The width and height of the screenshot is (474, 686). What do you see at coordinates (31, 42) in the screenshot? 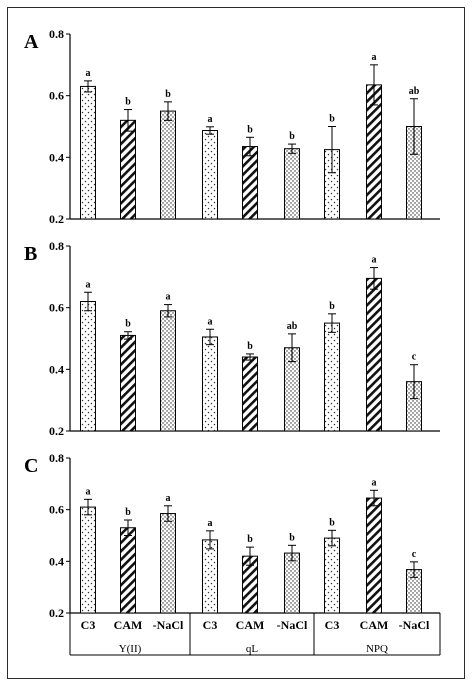
I see `panel-label: A` at bounding box center [31, 42].